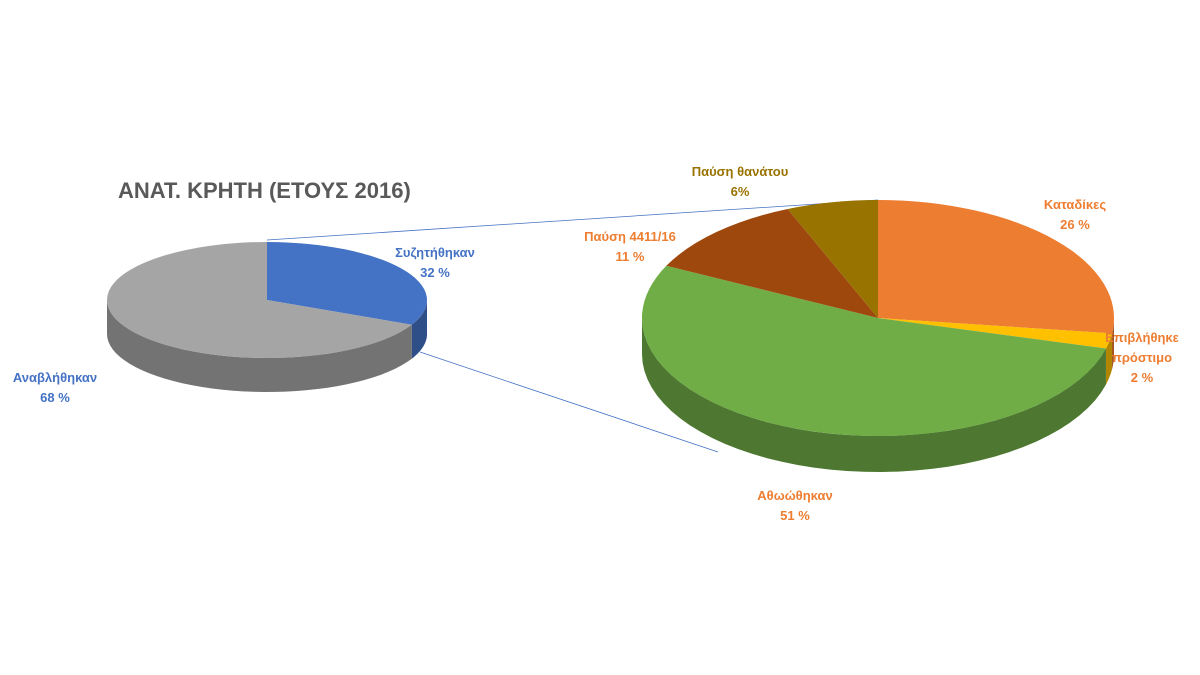 This screenshot has width=1200, height=675. I want to click on data-label: Παύση θανάτου 6%, so click(740, 182).